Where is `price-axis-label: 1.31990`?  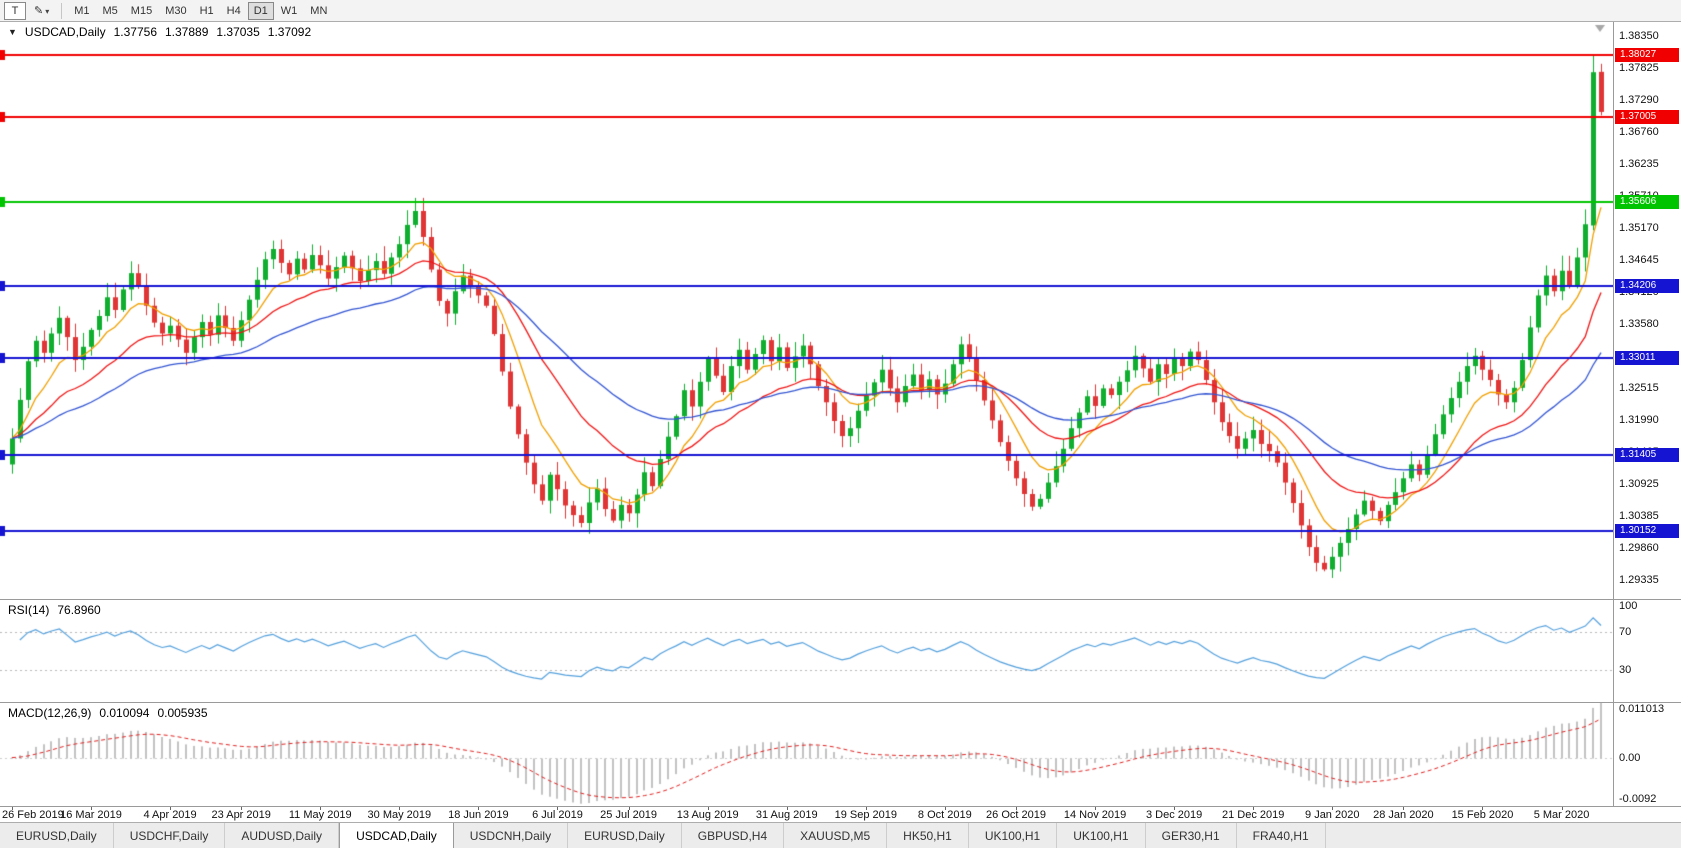 price-axis-label: 1.31990 is located at coordinates (1639, 420).